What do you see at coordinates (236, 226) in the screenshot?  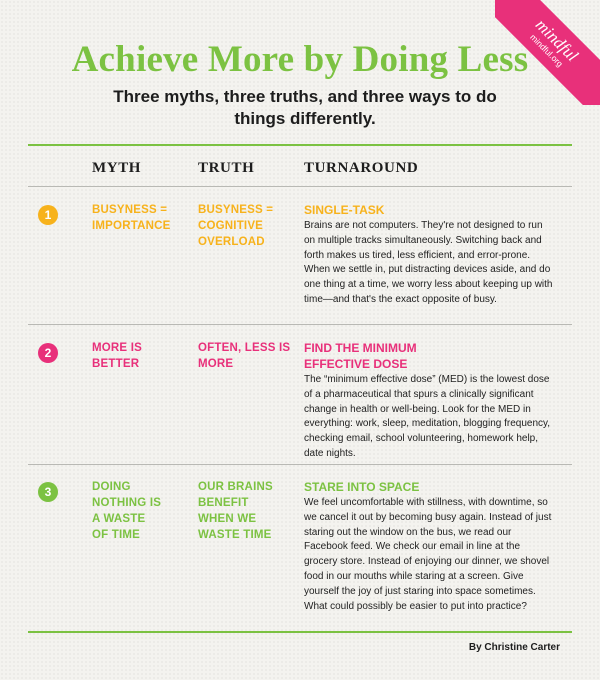 I see `truth-label: BUSYNESS = COGNITIVE OVERLOAD` at bounding box center [236, 226].